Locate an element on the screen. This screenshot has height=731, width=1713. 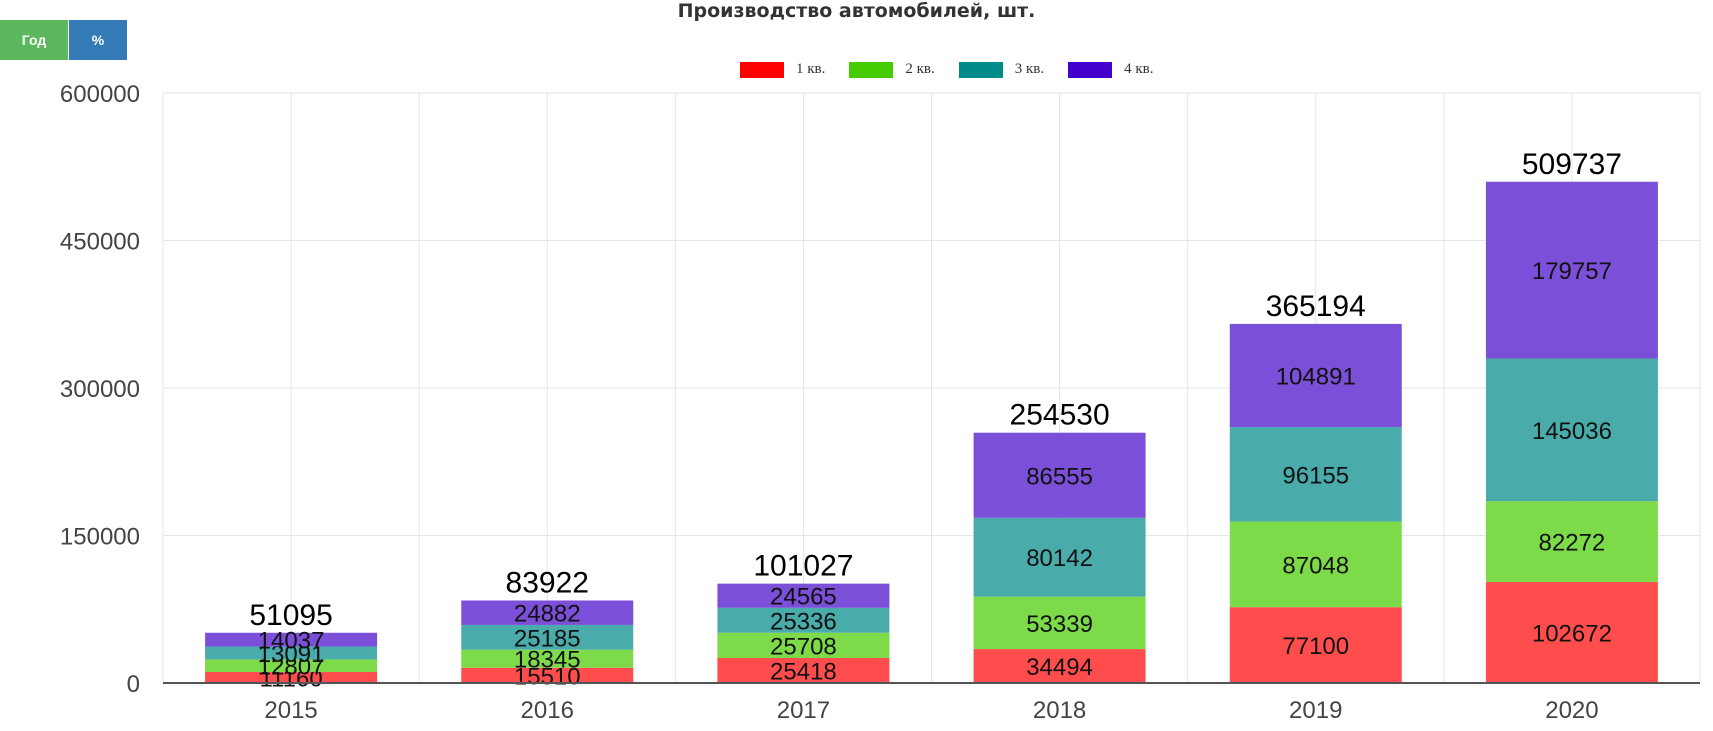
bar-value-label: 104891 is located at coordinates (1316, 376).